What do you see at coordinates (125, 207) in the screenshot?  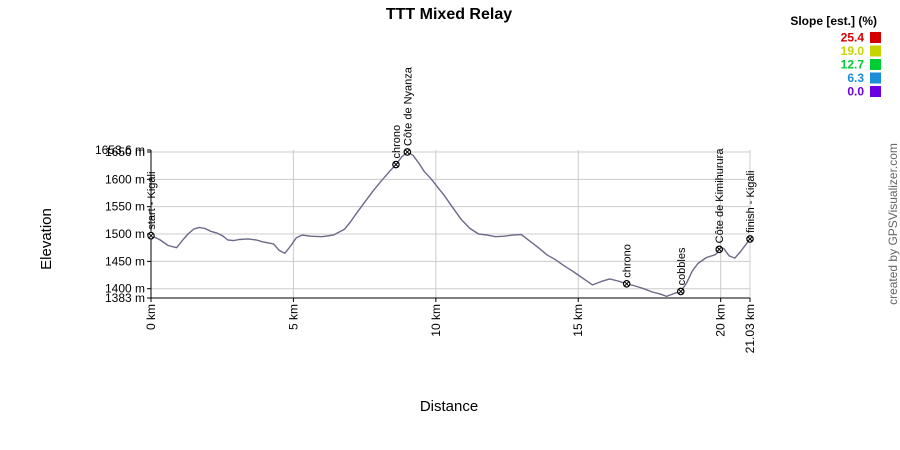 I see `y-tick-label: 1550 m` at bounding box center [125, 207].